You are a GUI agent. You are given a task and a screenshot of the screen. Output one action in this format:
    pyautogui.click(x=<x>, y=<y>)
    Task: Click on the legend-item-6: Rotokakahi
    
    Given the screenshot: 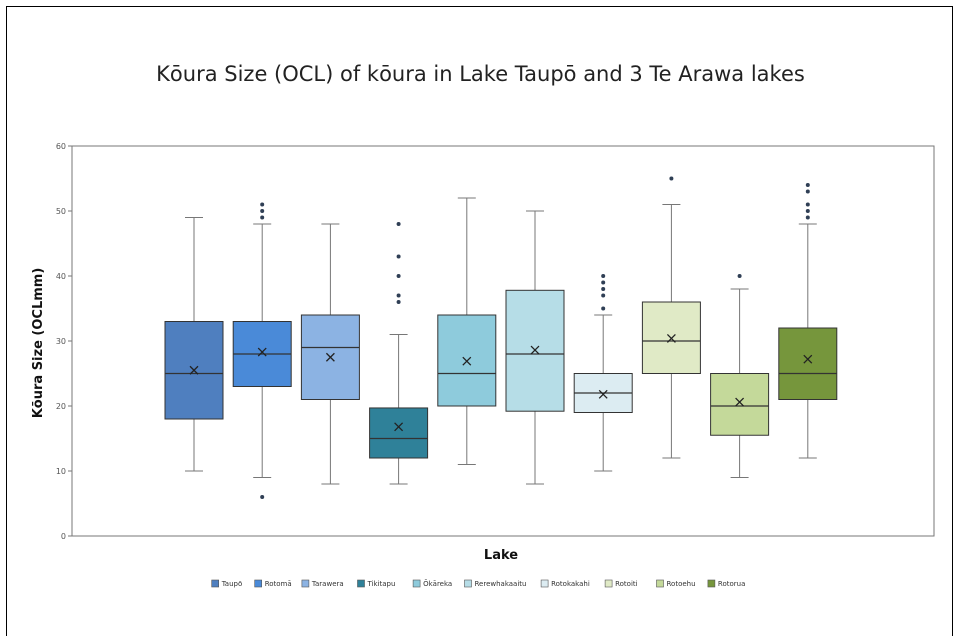 What is the action you would take?
    pyautogui.click(x=565, y=583)
    